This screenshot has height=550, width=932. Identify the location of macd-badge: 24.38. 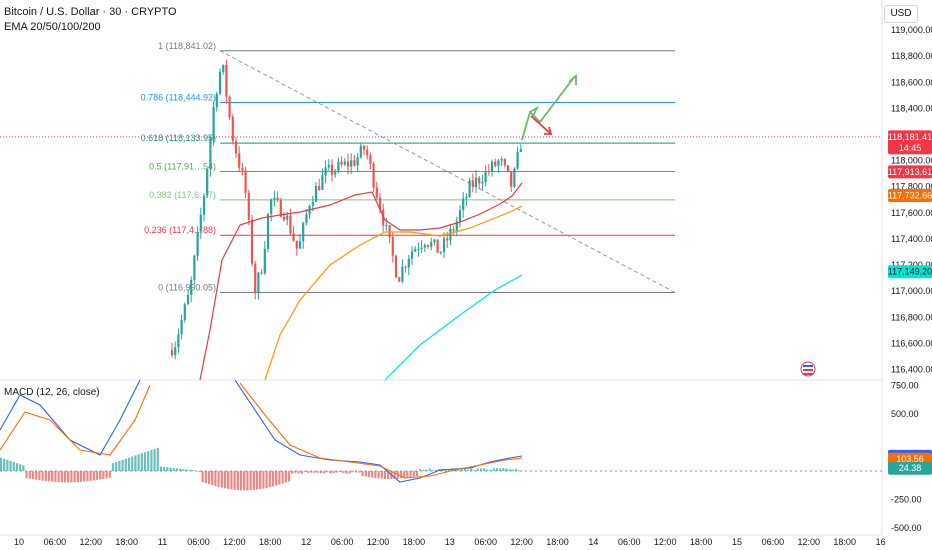
(910, 468).